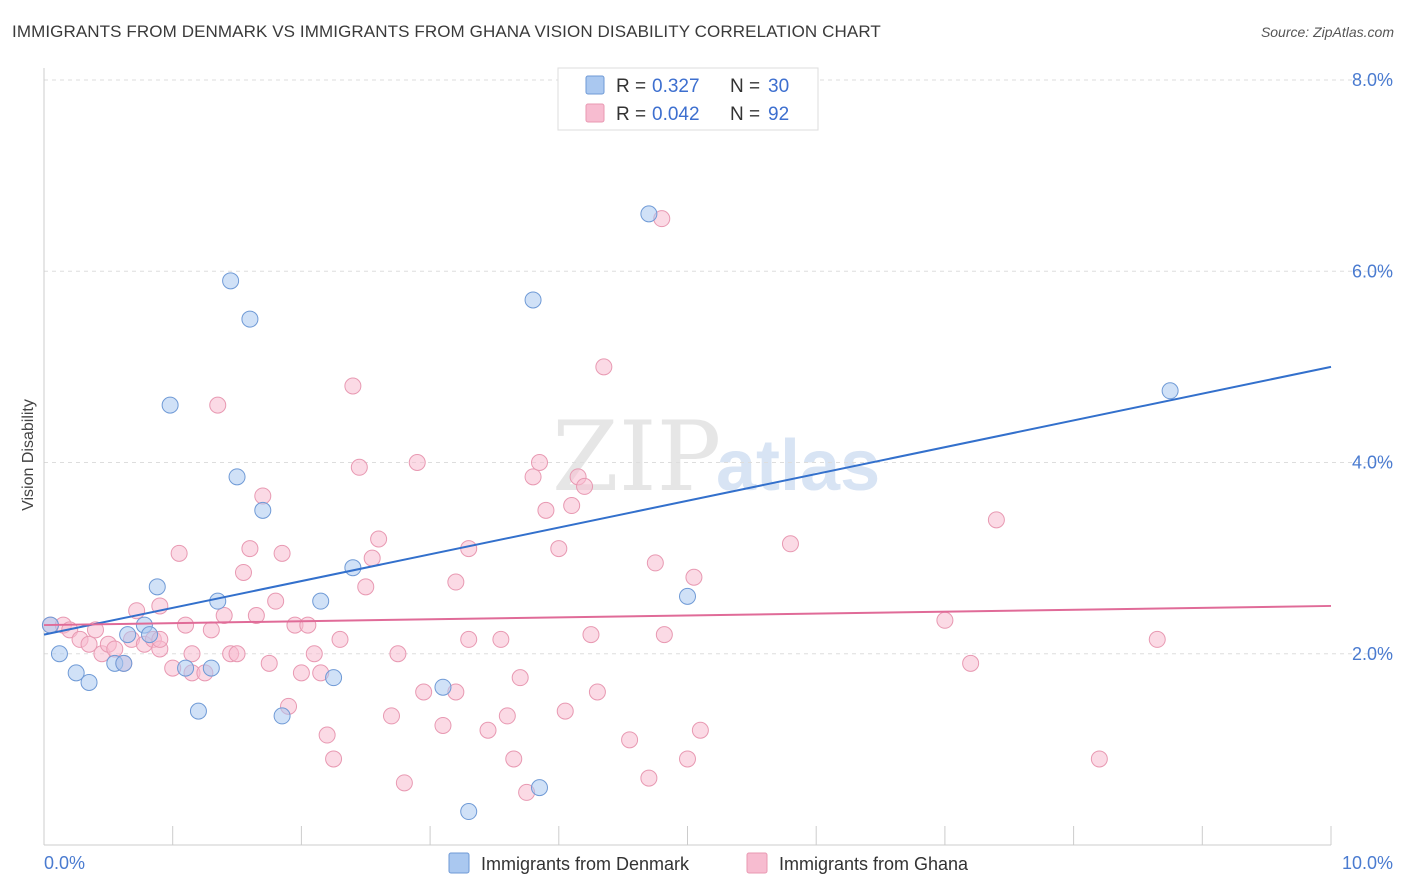 The width and height of the screenshot is (1406, 892). Describe the element at coordinates (28, 455) in the screenshot. I see `y-axis-label: Vision Disability` at that location.